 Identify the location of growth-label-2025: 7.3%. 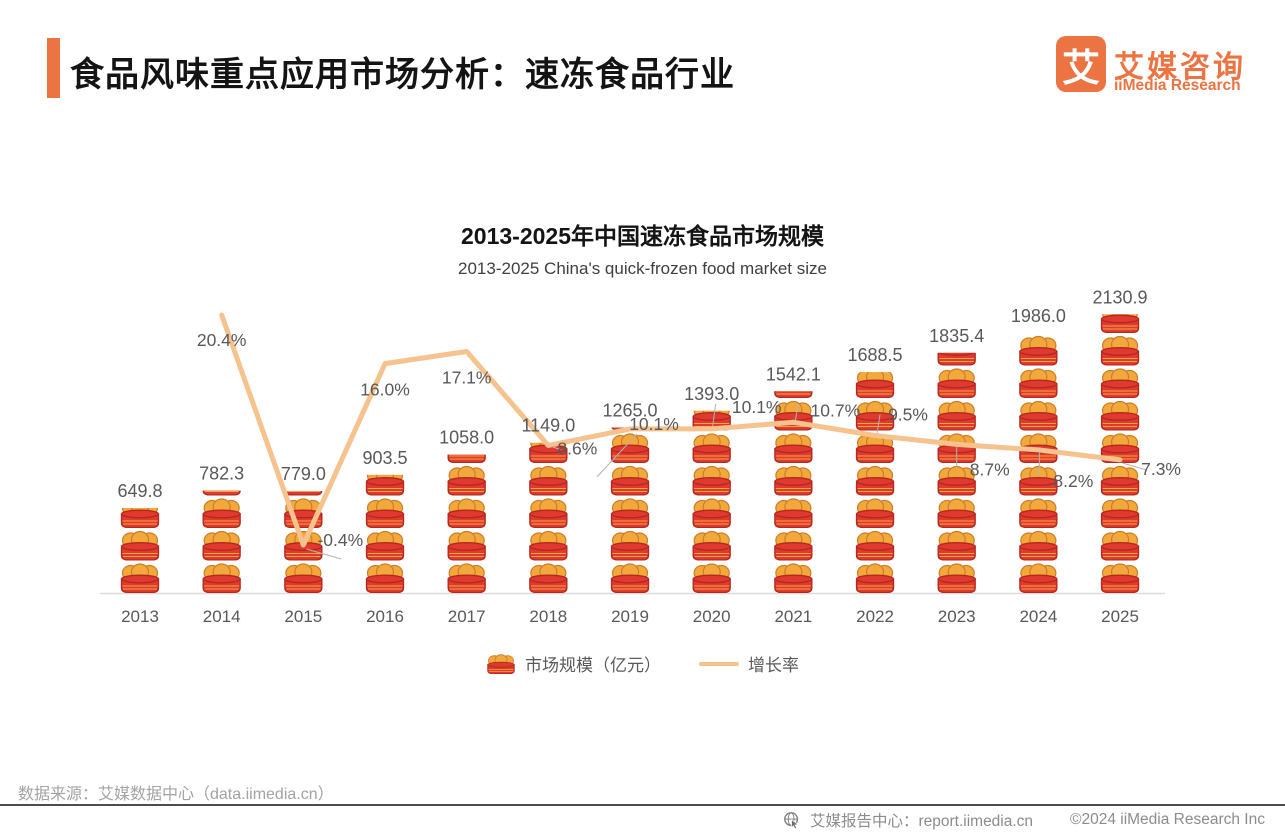
(1161, 469).